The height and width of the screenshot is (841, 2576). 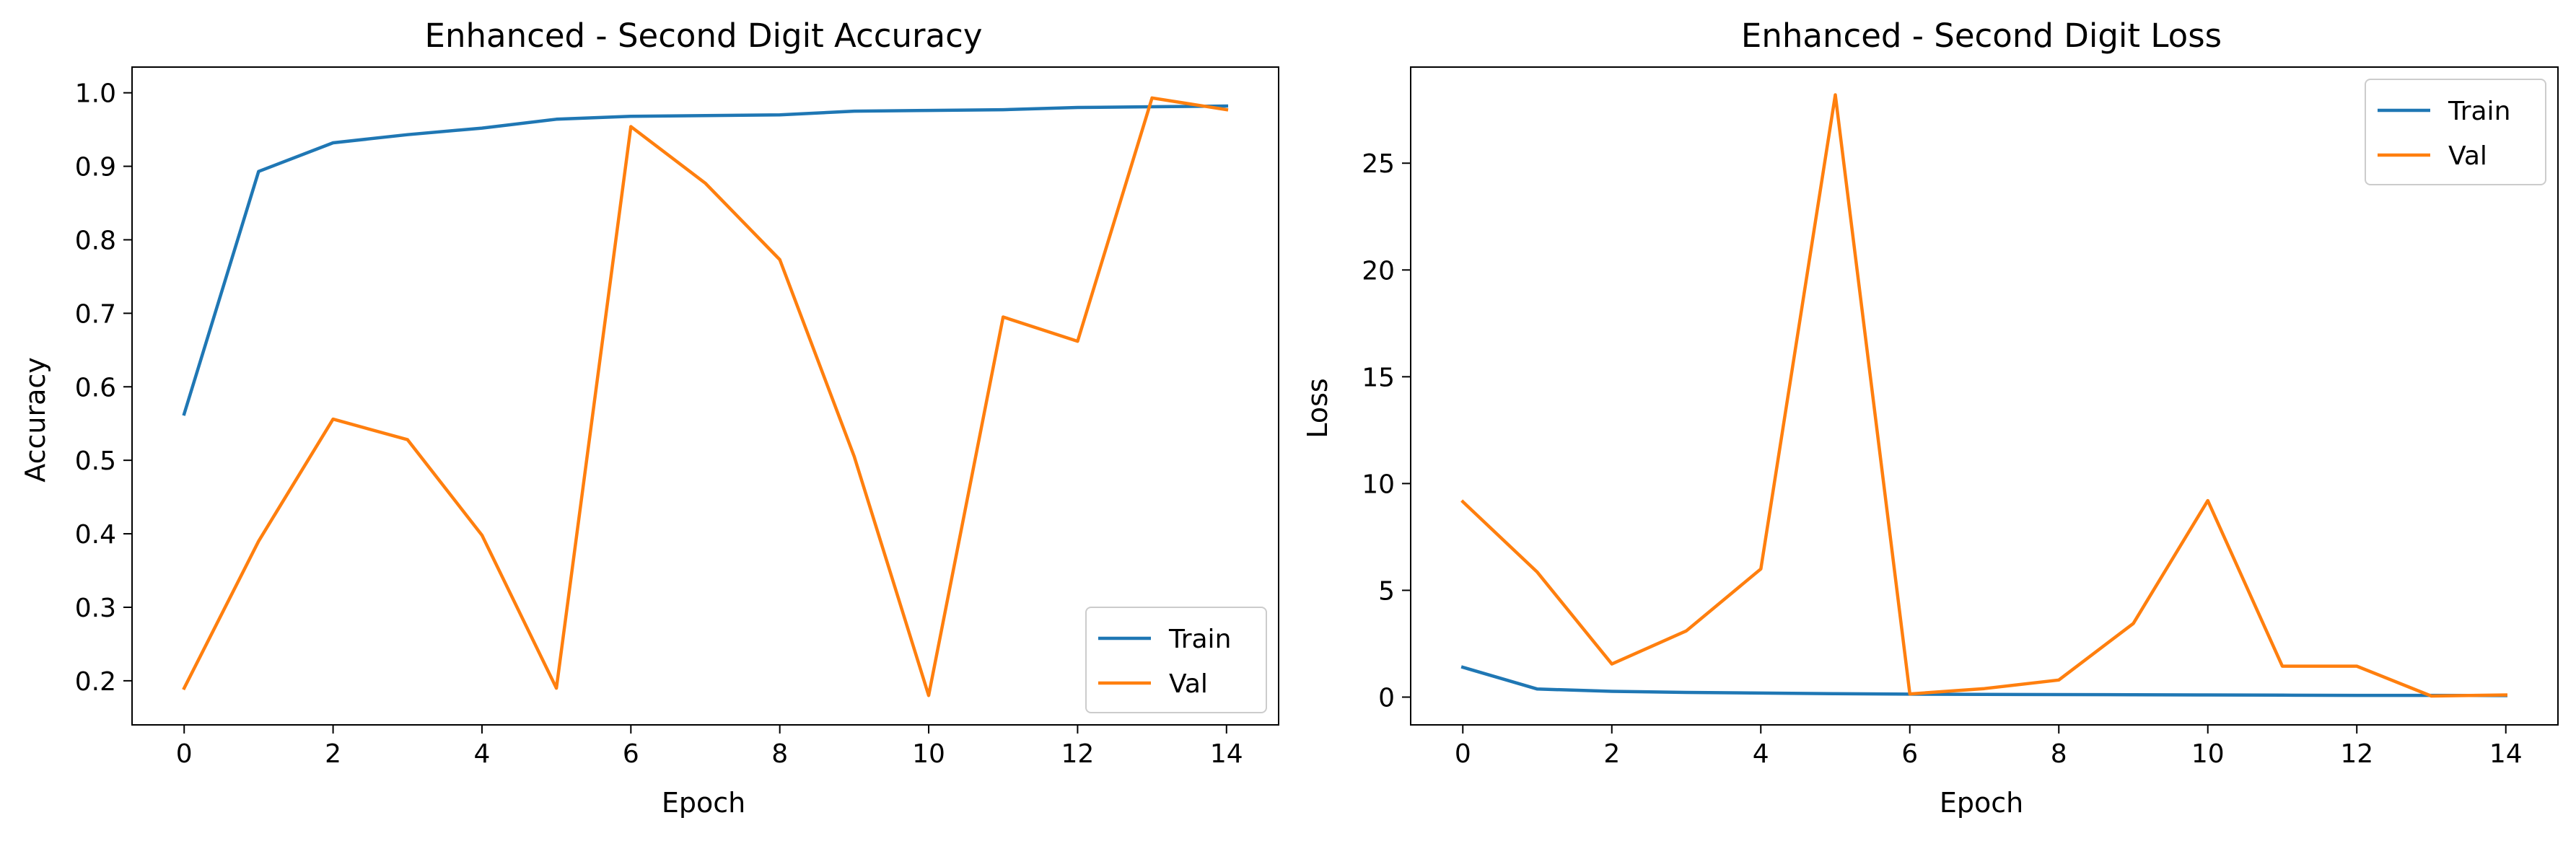 What do you see at coordinates (95, 682) in the screenshot?
I see `y-tick-label: 0.2` at bounding box center [95, 682].